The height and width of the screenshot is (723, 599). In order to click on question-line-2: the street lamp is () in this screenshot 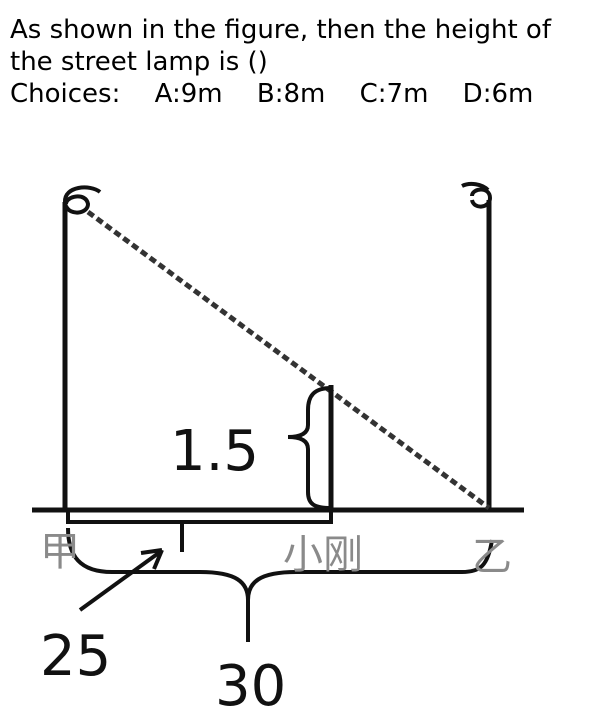, I will do `click(139, 62)`.